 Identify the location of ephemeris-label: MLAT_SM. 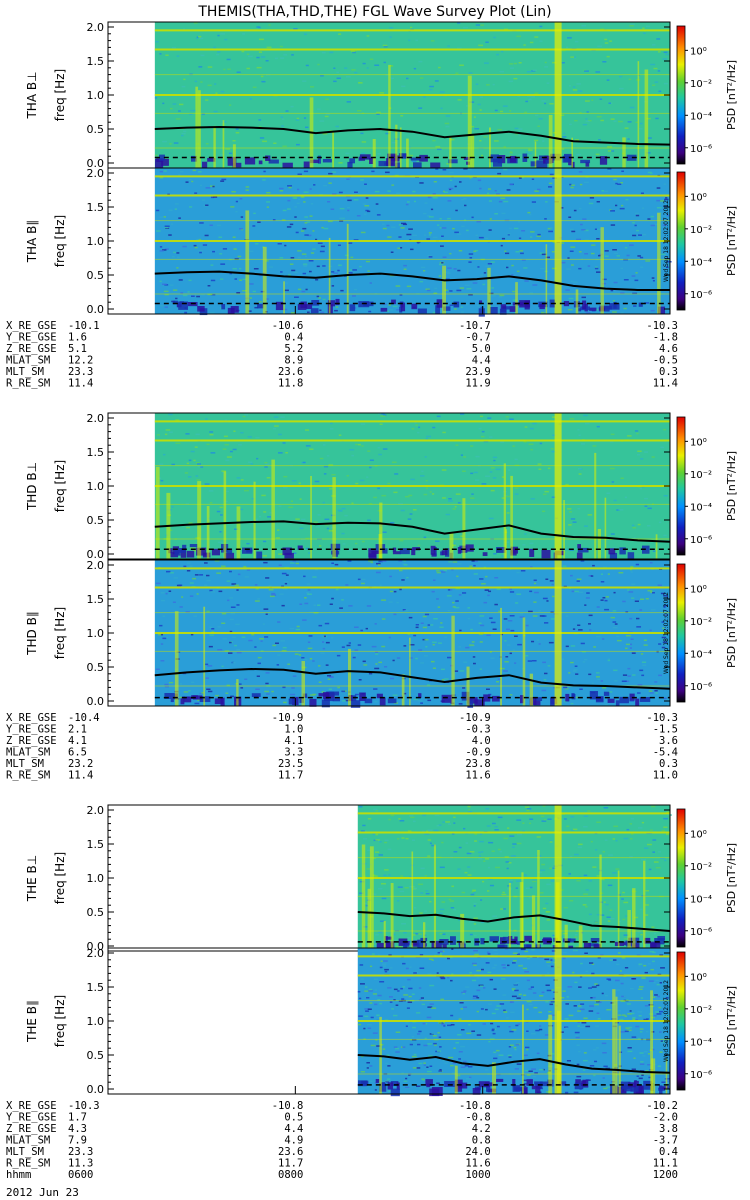
(28, 1141).